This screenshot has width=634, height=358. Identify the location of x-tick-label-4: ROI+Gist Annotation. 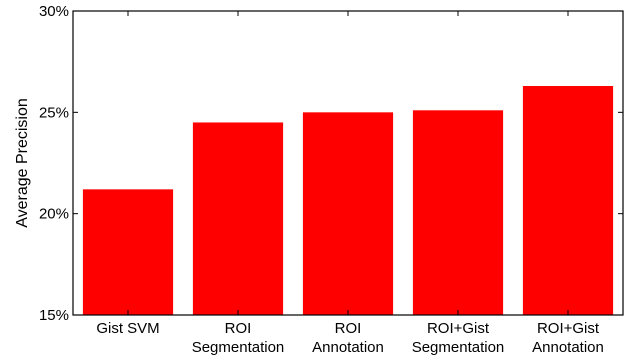
(568, 338).